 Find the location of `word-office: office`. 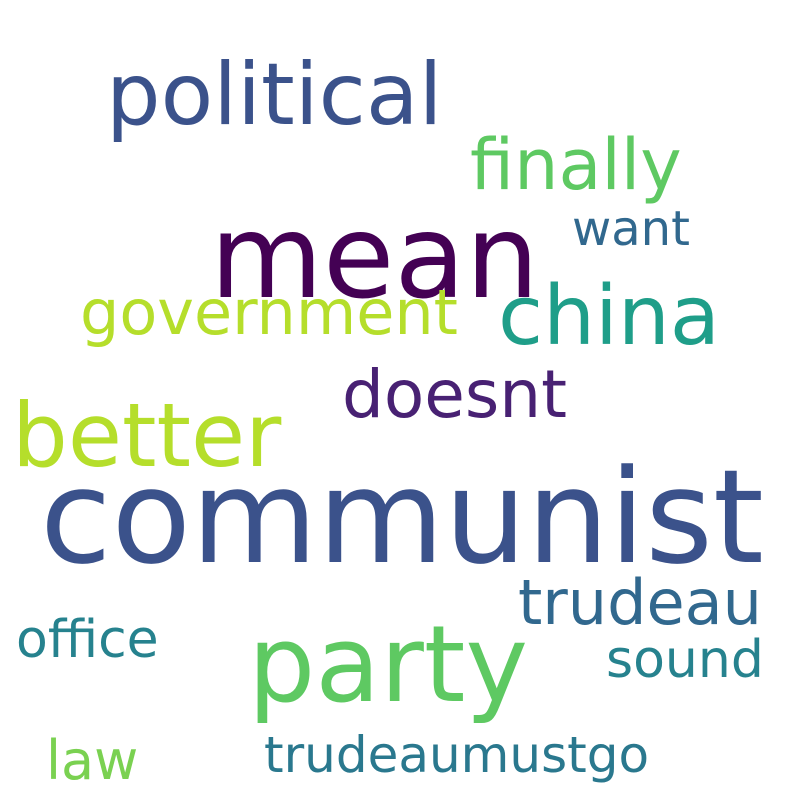

word-office: office is located at coordinates (87, 640).